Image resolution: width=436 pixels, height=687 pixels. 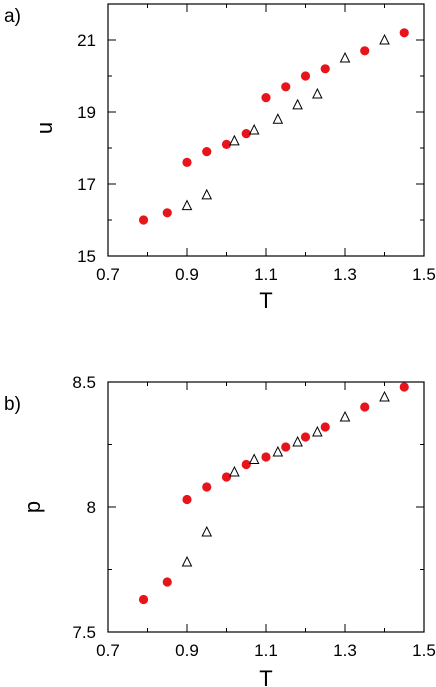 What do you see at coordinates (12, 404) in the screenshot?
I see `panel-label: b)` at bounding box center [12, 404].